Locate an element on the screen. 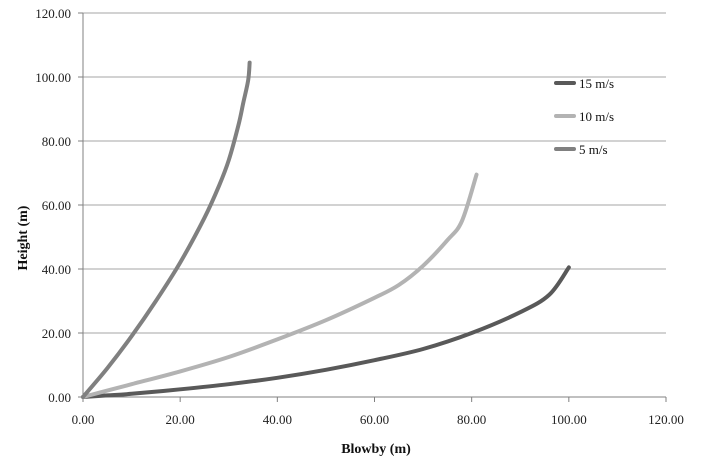  legend: 15 m/s 10 m/s 5 m/s is located at coordinates (584, 116).